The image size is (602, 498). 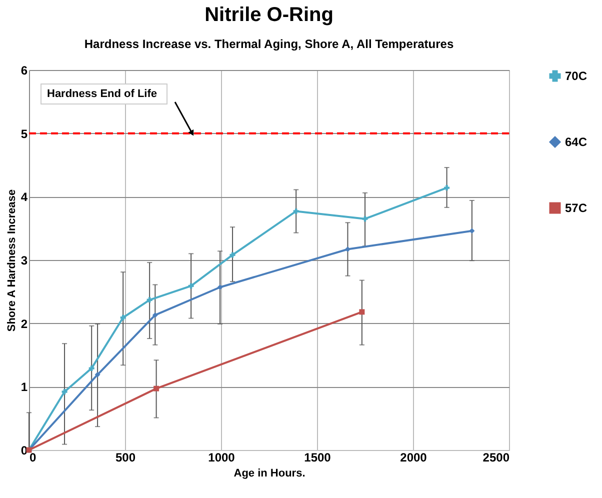 What do you see at coordinates (222, 457) in the screenshot?
I see `x-tick-label: 1000` at bounding box center [222, 457].